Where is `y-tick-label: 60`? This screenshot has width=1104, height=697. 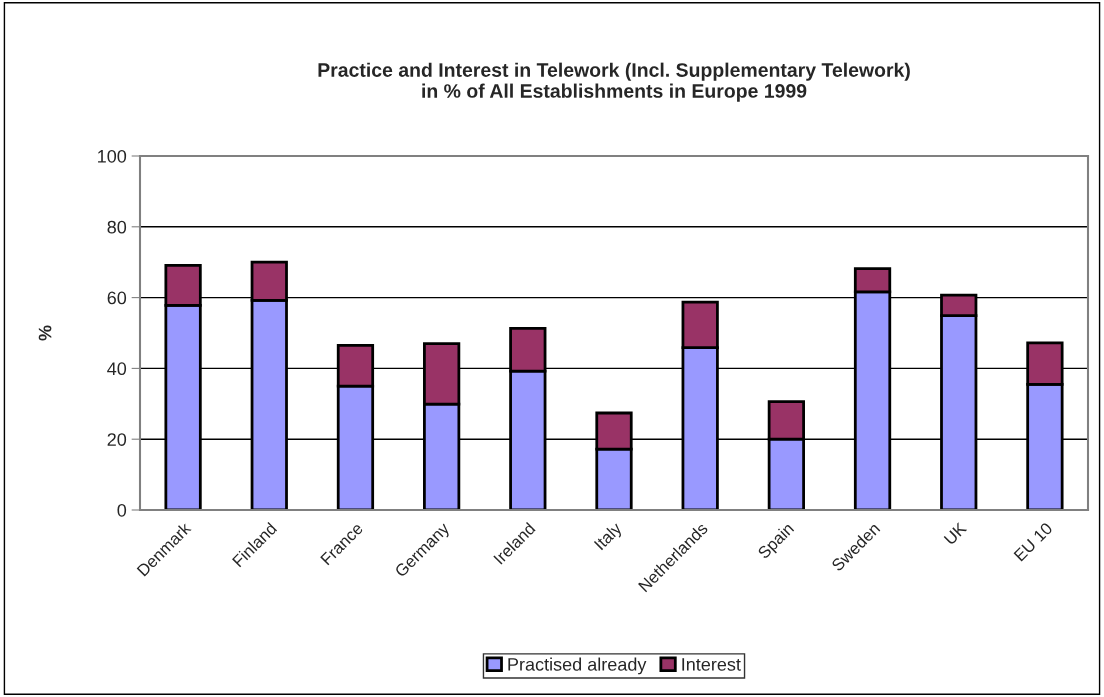 y-tick-label: 60 is located at coordinates (117, 298).